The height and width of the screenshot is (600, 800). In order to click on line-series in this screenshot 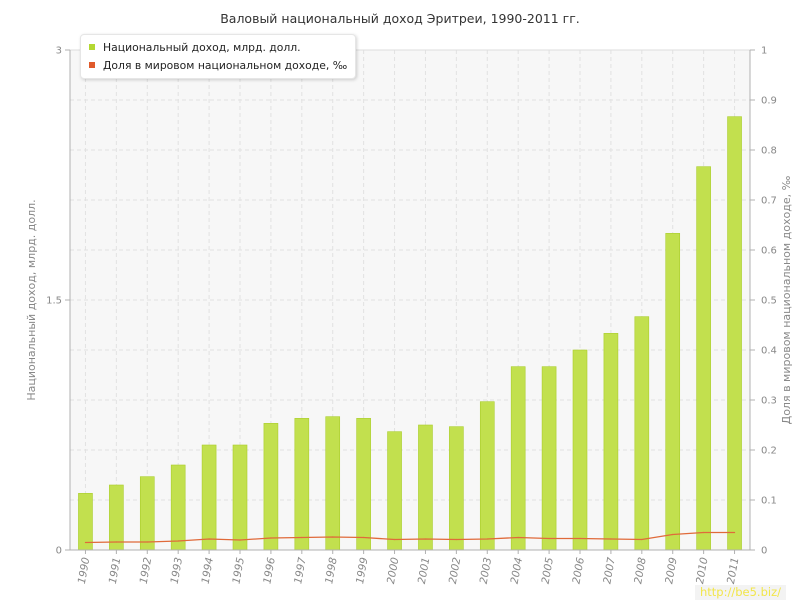, I will do `click(410, 537)`.